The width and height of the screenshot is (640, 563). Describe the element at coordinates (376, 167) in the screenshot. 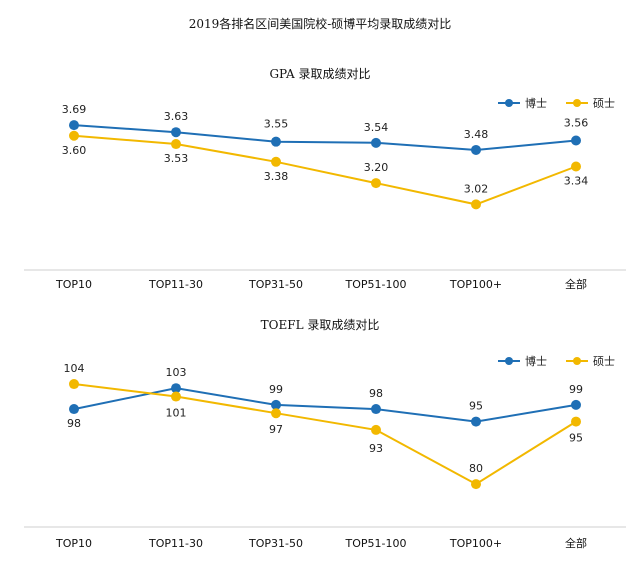

I see `data-label: 3.20` at that location.